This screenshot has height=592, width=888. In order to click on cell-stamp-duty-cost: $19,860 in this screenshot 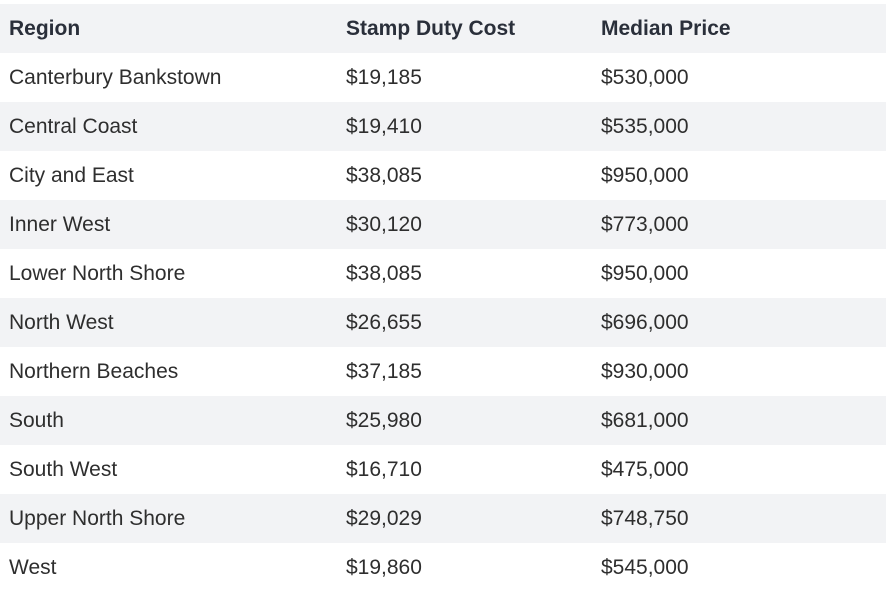, I will do `click(384, 567)`.